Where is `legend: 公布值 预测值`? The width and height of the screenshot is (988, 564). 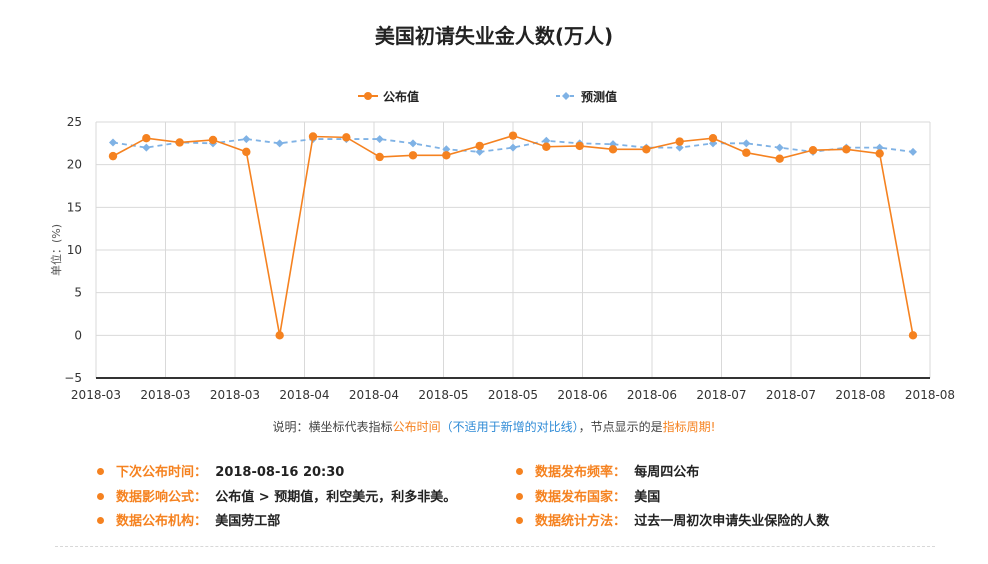 legend: 公布值 预测值 is located at coordinates (487, 96).